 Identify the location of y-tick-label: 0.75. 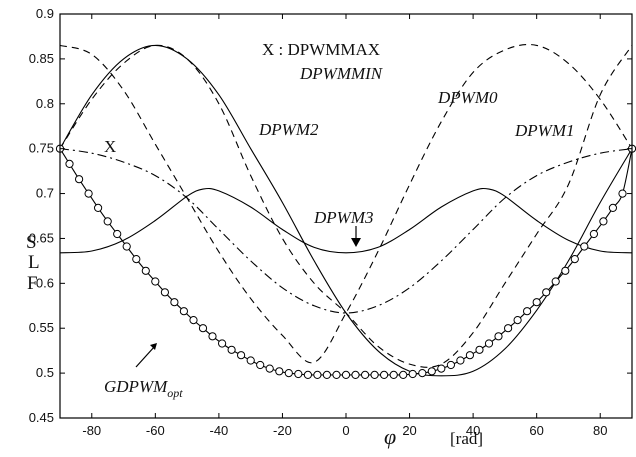
(41, 148).